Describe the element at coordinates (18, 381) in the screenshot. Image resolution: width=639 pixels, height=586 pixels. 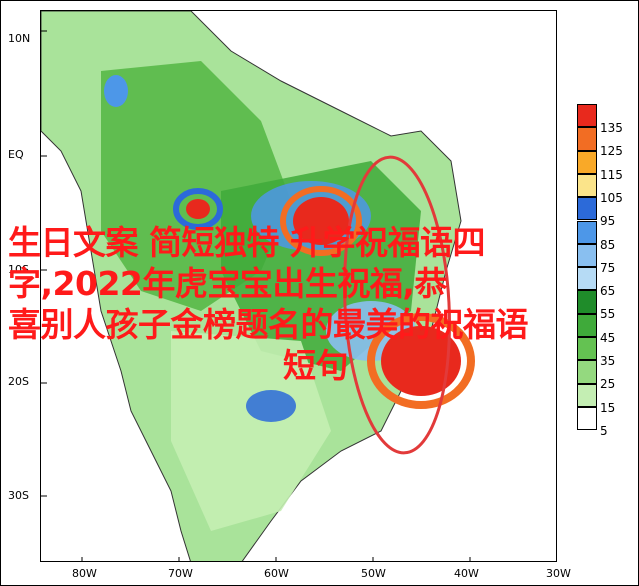
I see `lat-label-3: 20S` at that location.